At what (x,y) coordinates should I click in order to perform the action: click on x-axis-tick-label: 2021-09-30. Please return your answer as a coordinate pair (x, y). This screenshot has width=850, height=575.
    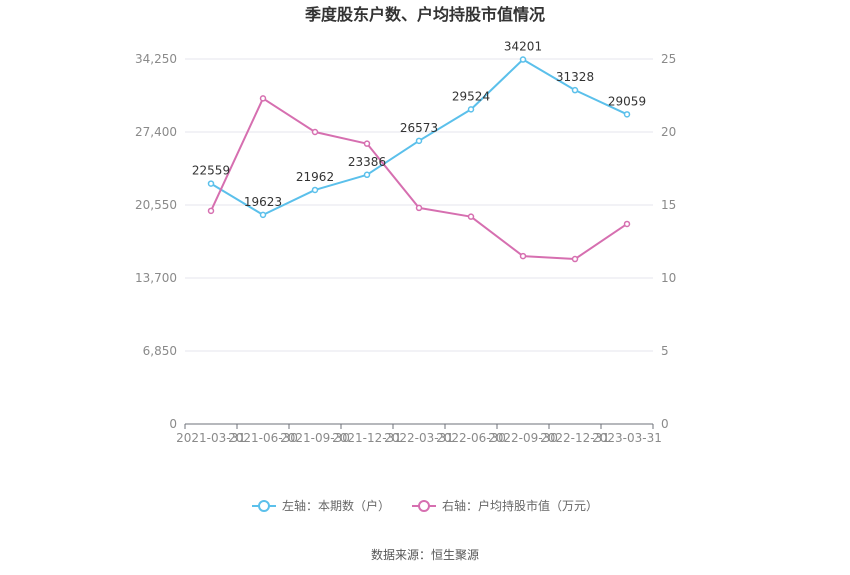
    Looking at the image, I should click on (315, 438).